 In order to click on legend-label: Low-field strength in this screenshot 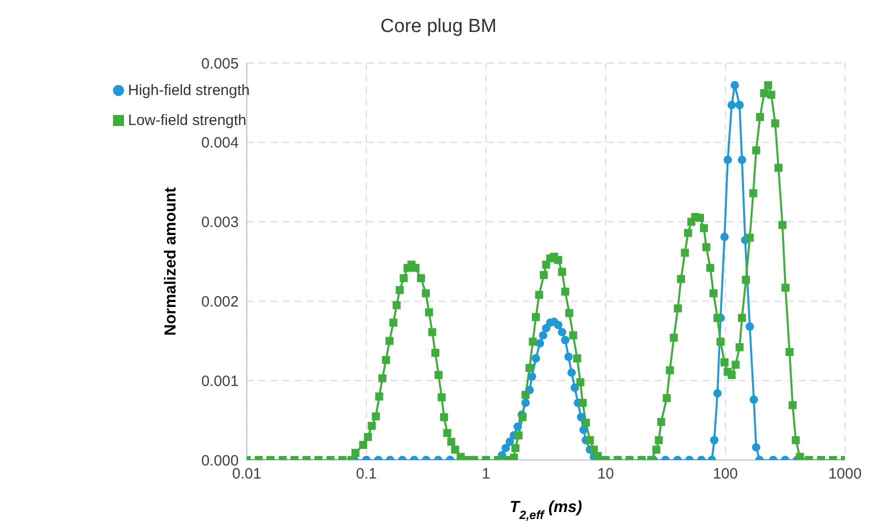, I will do `click(187, 120)`.